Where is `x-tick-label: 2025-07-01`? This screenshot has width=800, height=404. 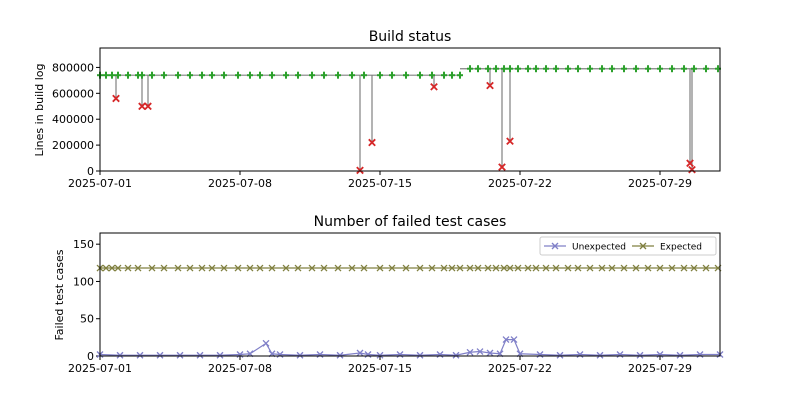 x-tick-label: 2025-07-01 is located at coordinates (100, 183).